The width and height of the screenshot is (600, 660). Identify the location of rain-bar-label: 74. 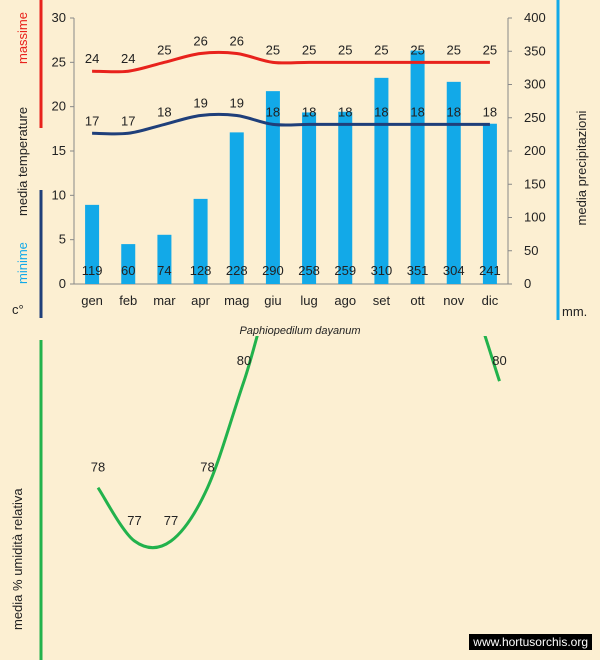
(164, 270).